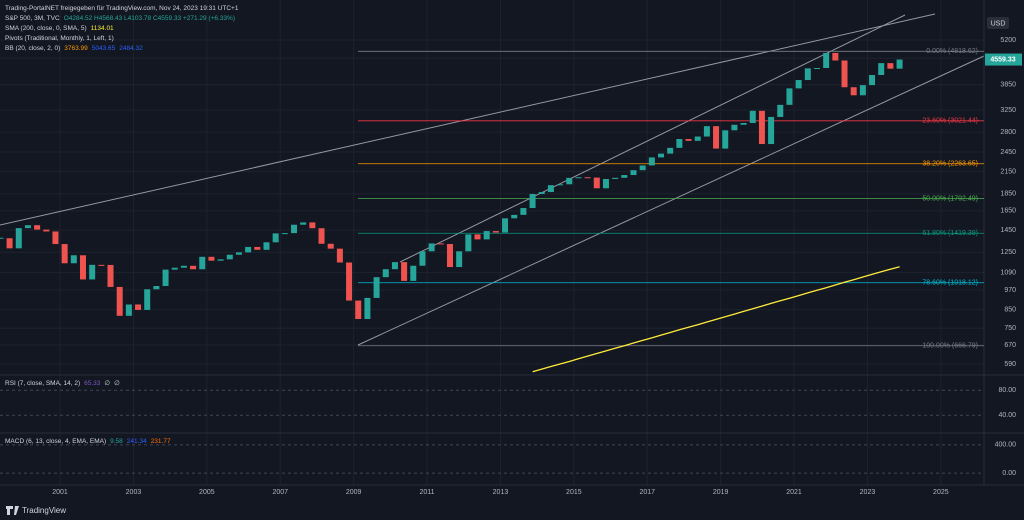 Image resolution: width=1024 pixels, height=520 pixels. Describe the element at coordinates (950, 283) in the screenshot. I see `fib-label: 78.60% (1018.12)` at that location.